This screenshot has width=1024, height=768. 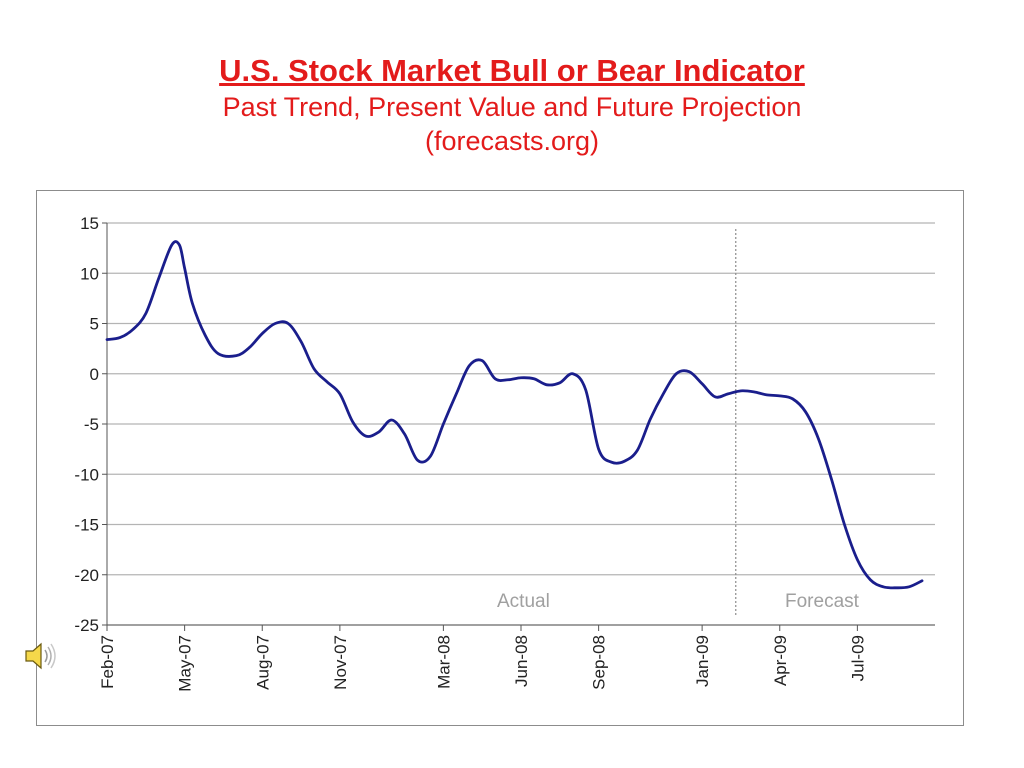 What do you see at coordinates (94, 324) in the screenshot?
I see `y-tick-label: 5` at bounding box center [94, 324].